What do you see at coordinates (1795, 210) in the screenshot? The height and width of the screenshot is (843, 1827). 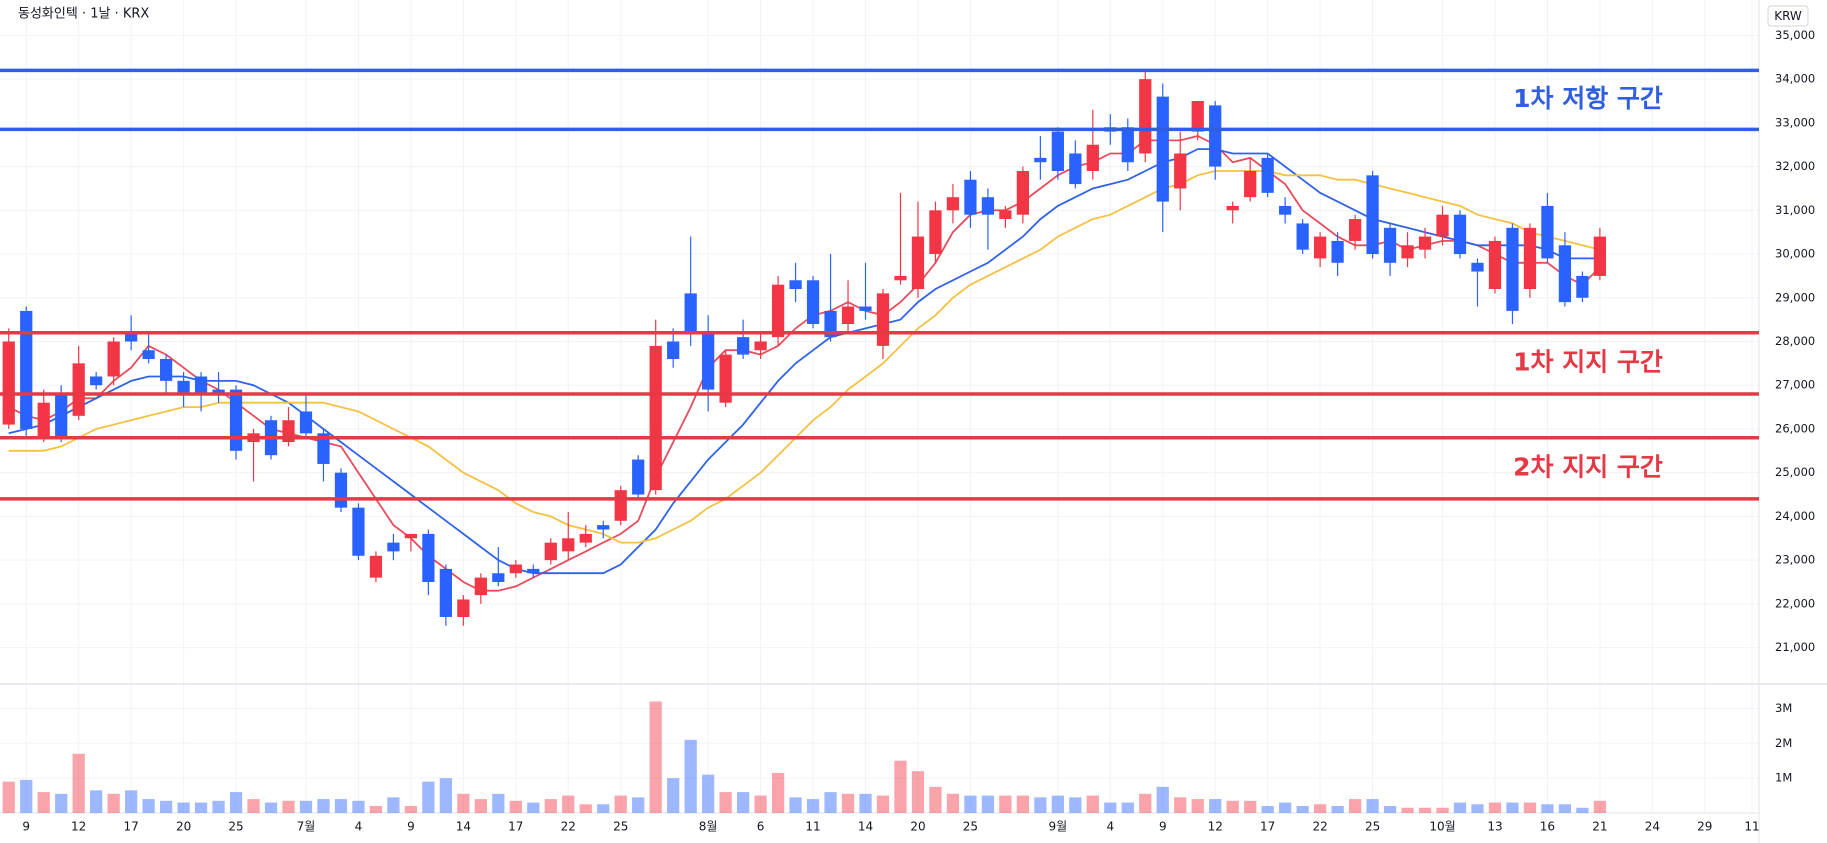 I see `y-tick-label: 31,000` at bounding box center [1795, 210].